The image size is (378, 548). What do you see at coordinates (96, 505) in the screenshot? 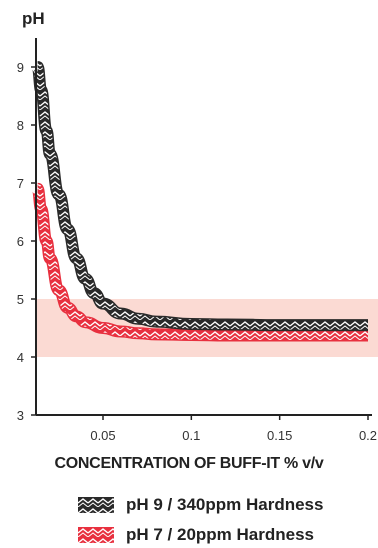
I see `legend-swatch-ph9` at bounding box center [96, 505].